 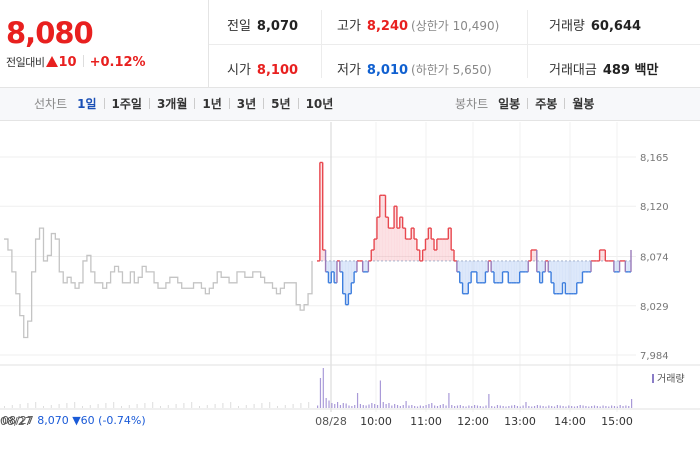 I want to click on period-button-3: 1년, so click(x=212, y=104).